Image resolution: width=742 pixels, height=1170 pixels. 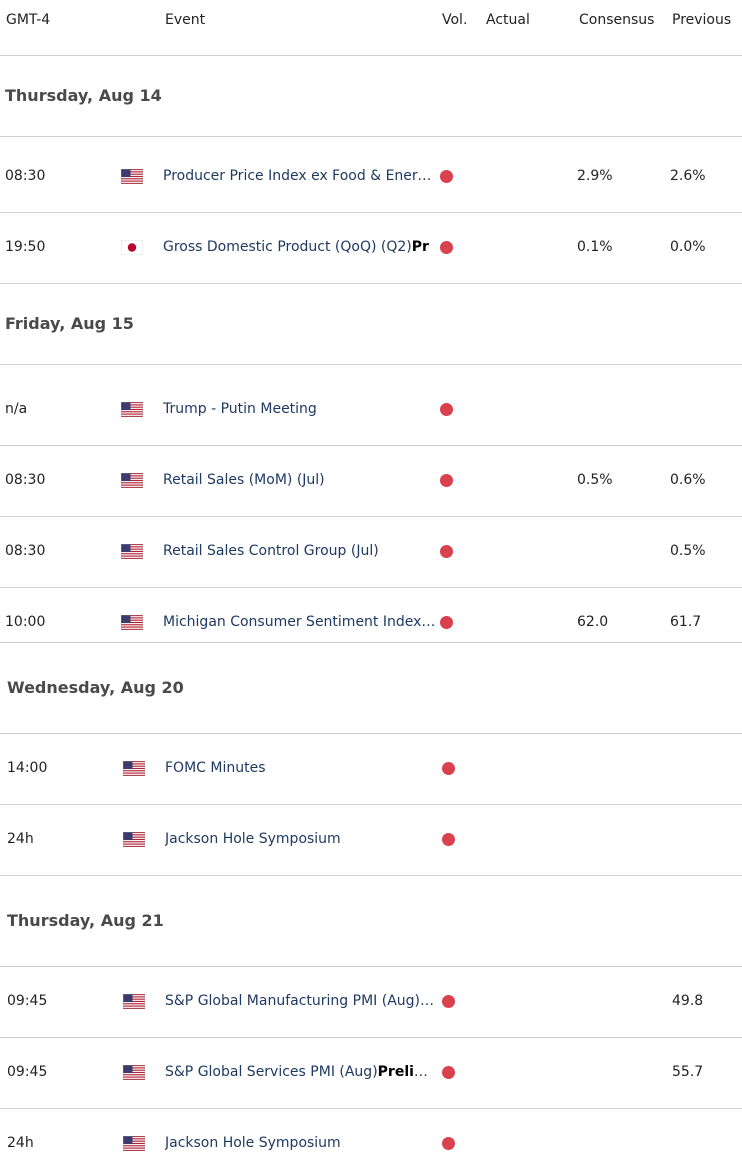 What do you see at coordinates (595, 480) in the screenshot?
I see `consensus-value: 0.5%` at bounding box center [595, 480].